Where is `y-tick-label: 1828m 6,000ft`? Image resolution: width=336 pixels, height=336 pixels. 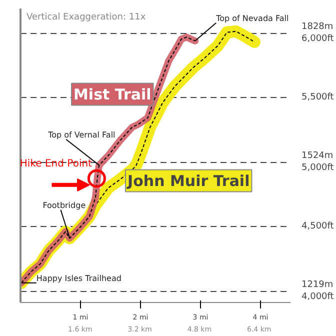 y-tick-label: 1828m 6,000ft is located at coordinates (318, 33).